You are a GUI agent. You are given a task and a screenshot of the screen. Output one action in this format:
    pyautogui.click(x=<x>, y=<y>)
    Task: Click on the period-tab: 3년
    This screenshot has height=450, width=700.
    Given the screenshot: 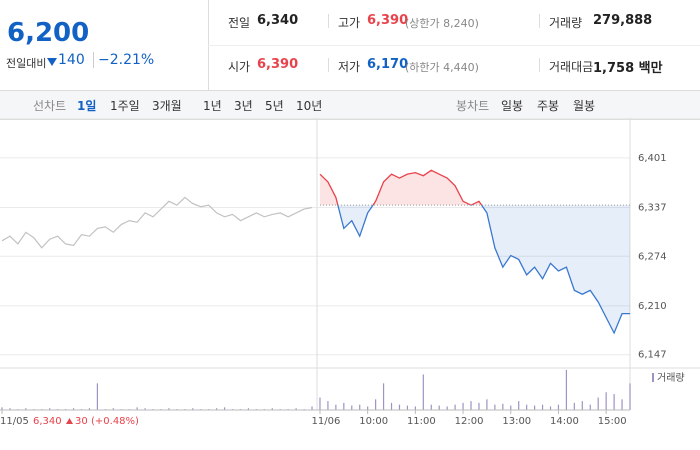 What is the action you would take?
    pyautogui.click(x=243, y=106)
    